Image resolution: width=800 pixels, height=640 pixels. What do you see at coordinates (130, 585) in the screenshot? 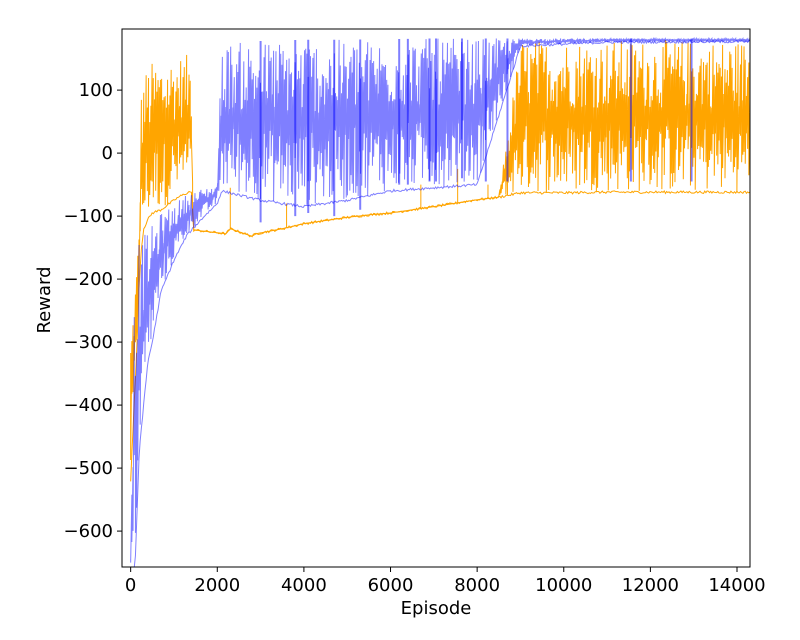
I see `x-tick-label: 0` at bounding box center [130, 585].